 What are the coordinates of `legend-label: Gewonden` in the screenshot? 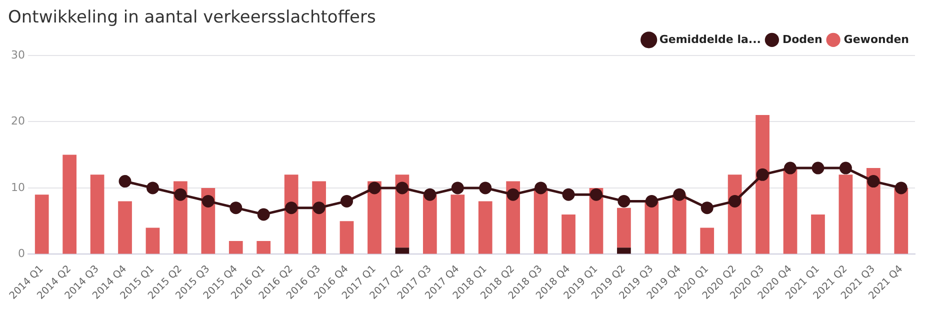 It's located at (877, 39).